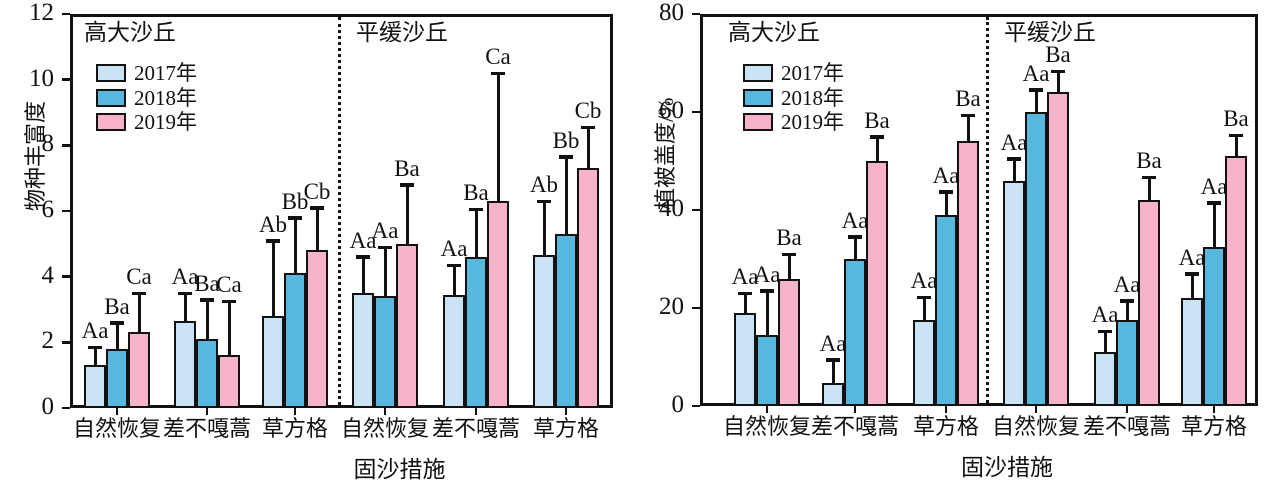  What do you see at coordinates (229, 285) in the screenshot?
I see `sig-label: Ca` at bounding box center [229, 285].